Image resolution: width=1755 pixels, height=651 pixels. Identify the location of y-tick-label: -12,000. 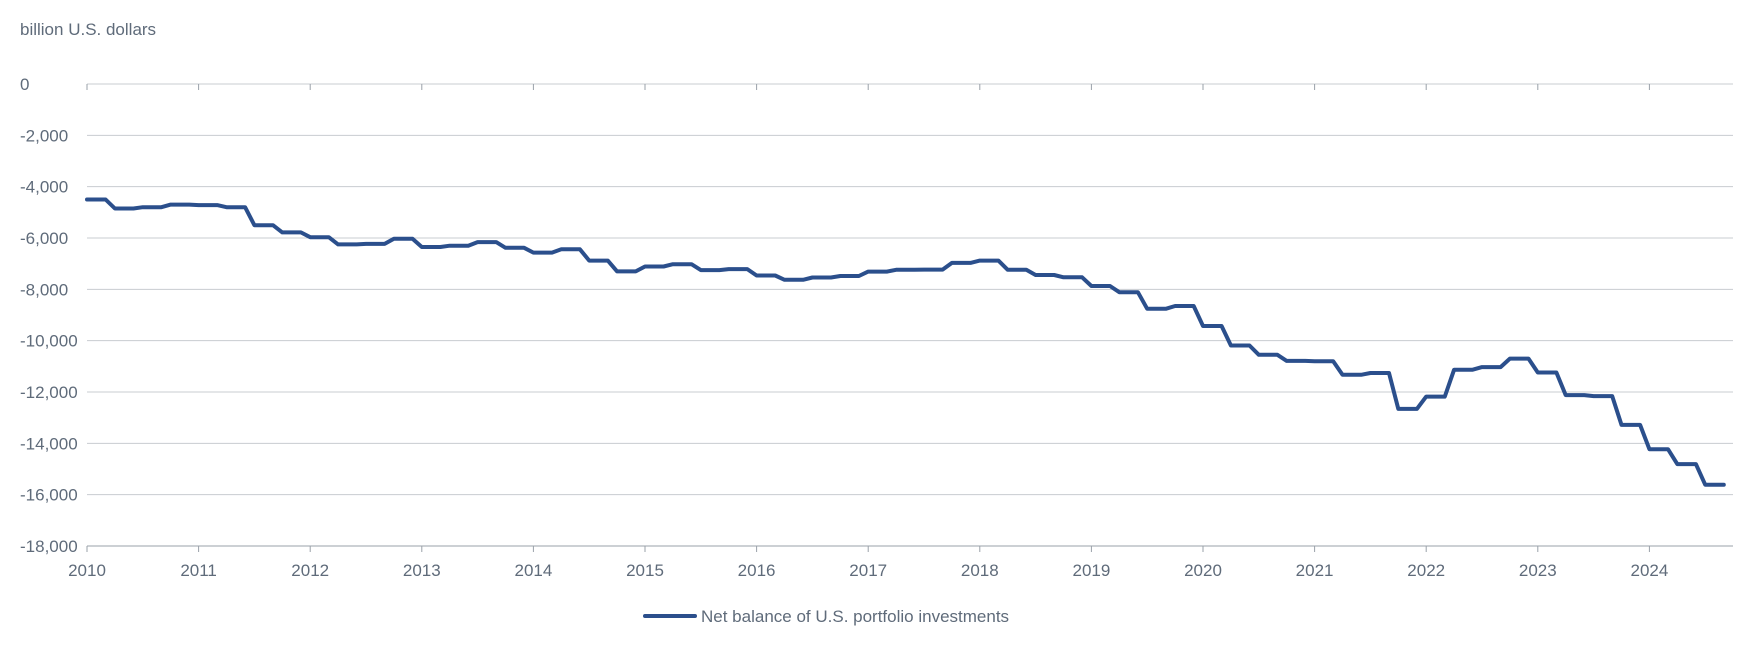
(49, 392).